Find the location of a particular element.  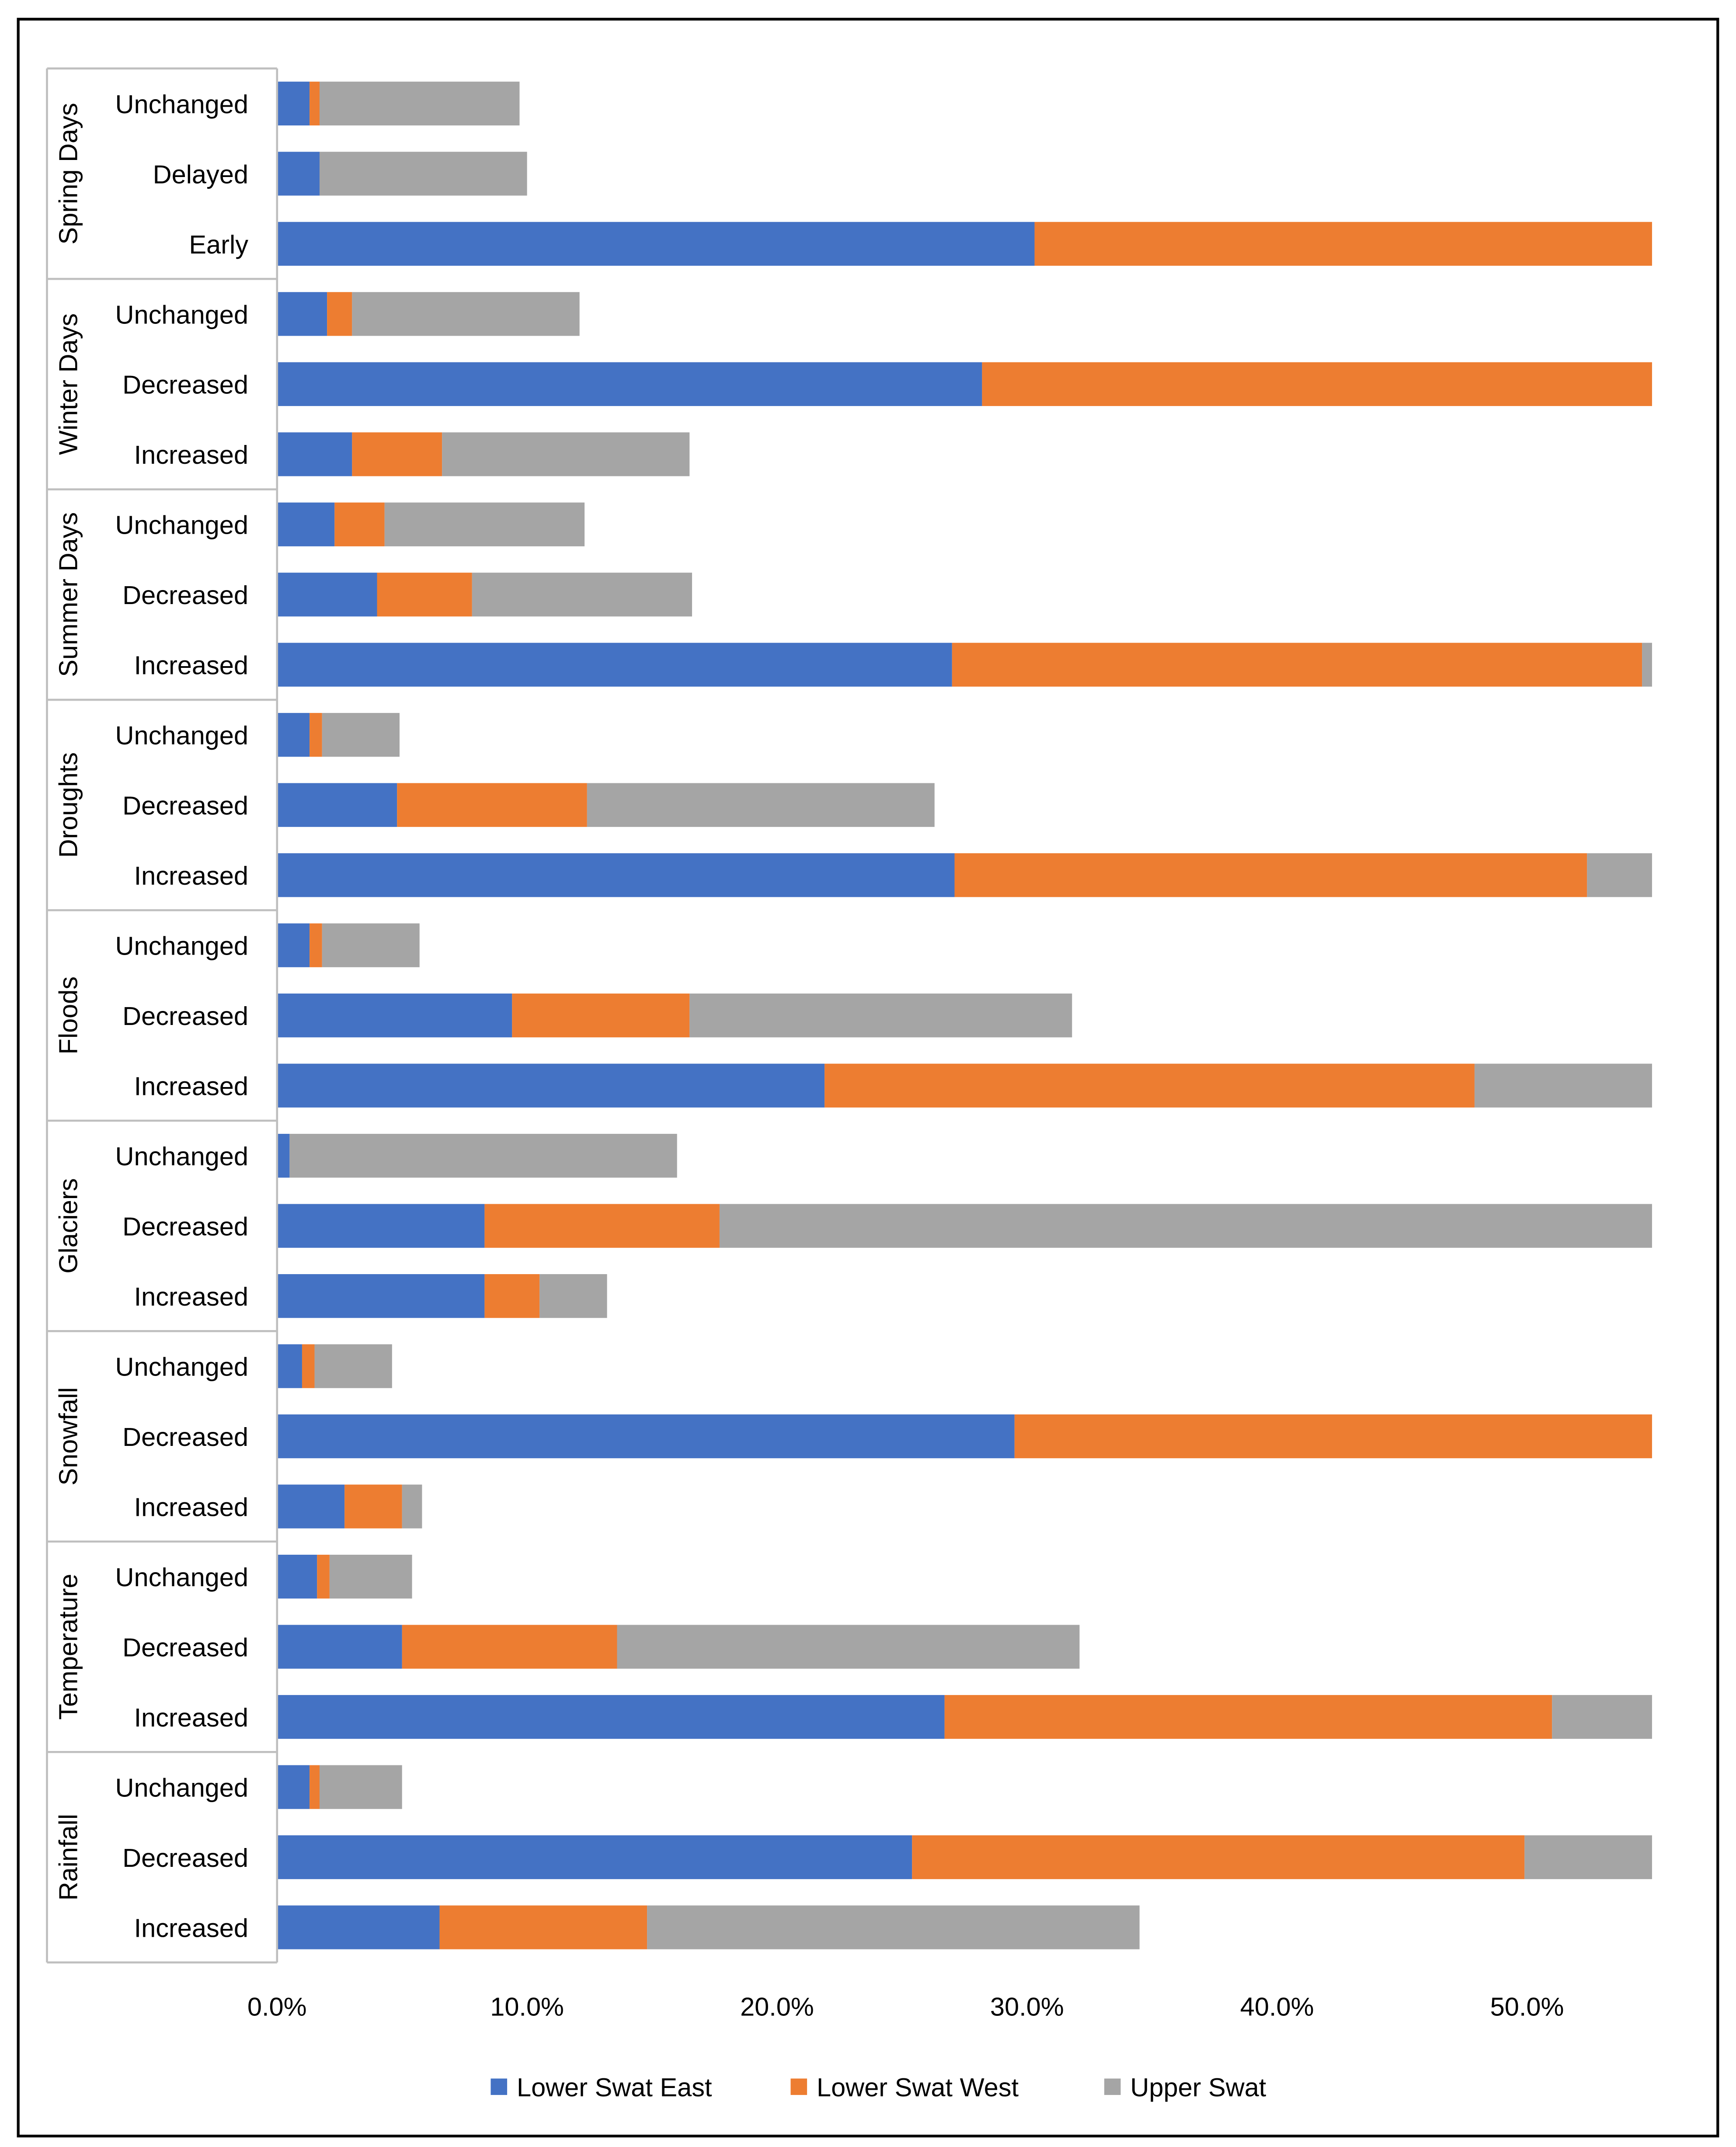

group-label: Snowfall is located at coordinates (68, 1436).